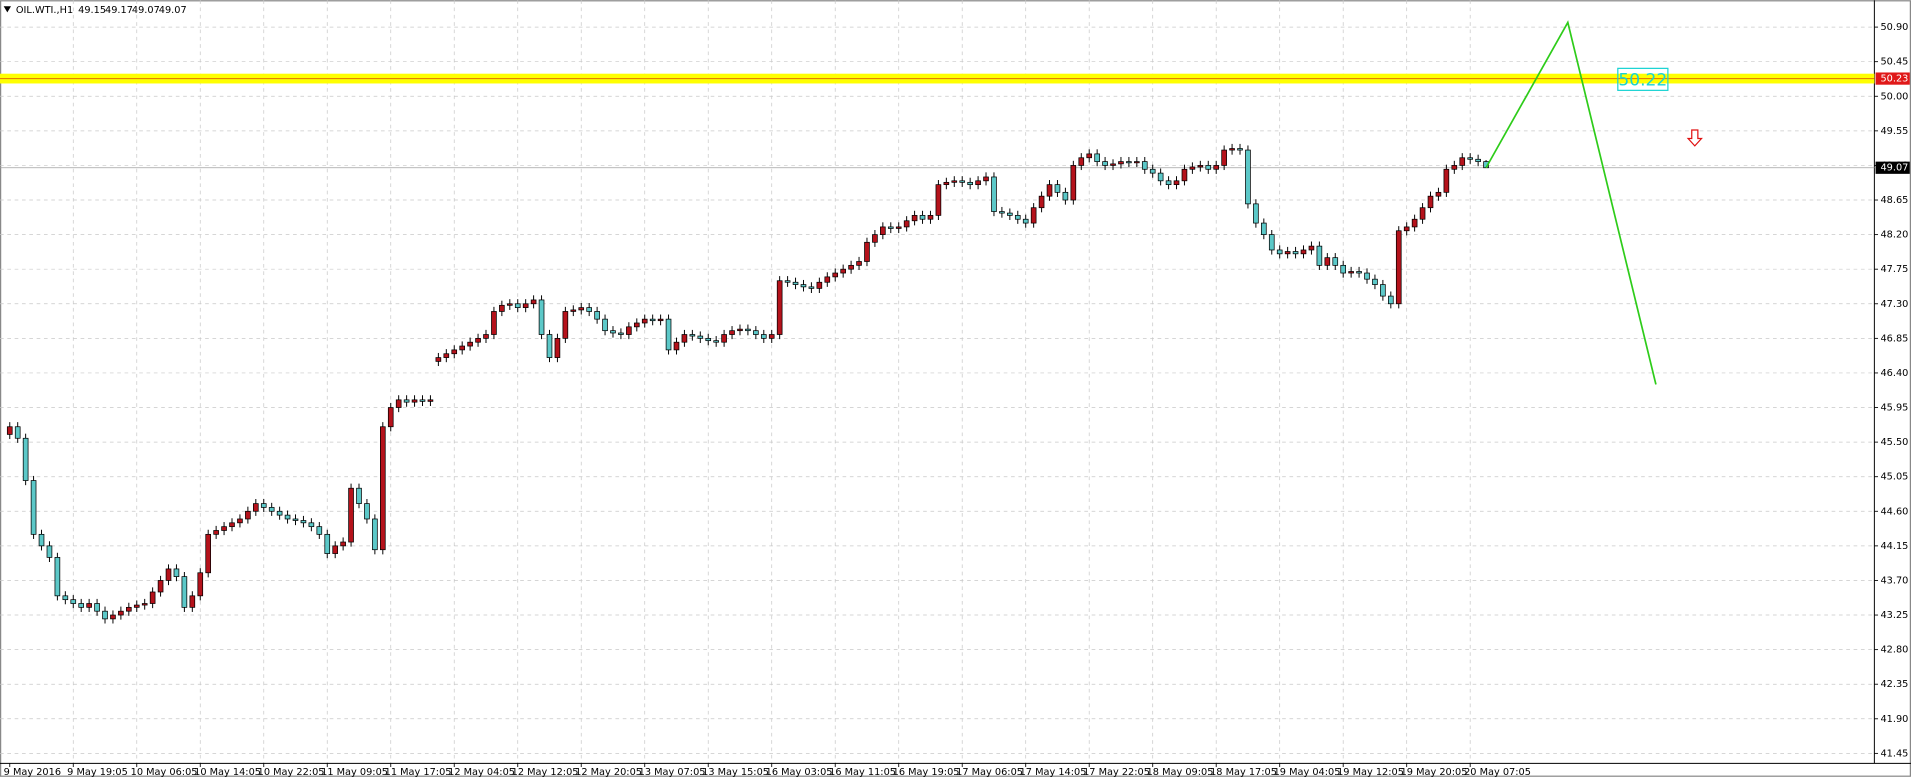 The image size is (1911, 777). I want to click on x-tick-label: 18 May 17:05, so click(1243, 772).